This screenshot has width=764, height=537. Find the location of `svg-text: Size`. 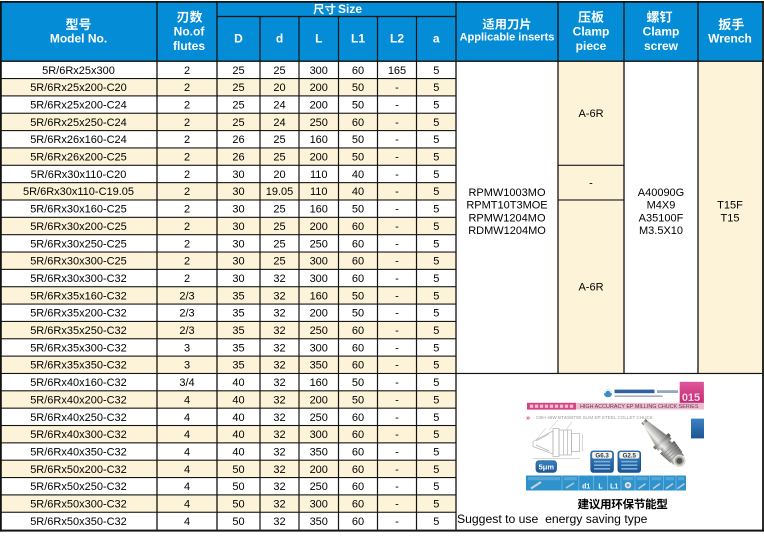

svg-text: Size is located at coordinates (350, 9).